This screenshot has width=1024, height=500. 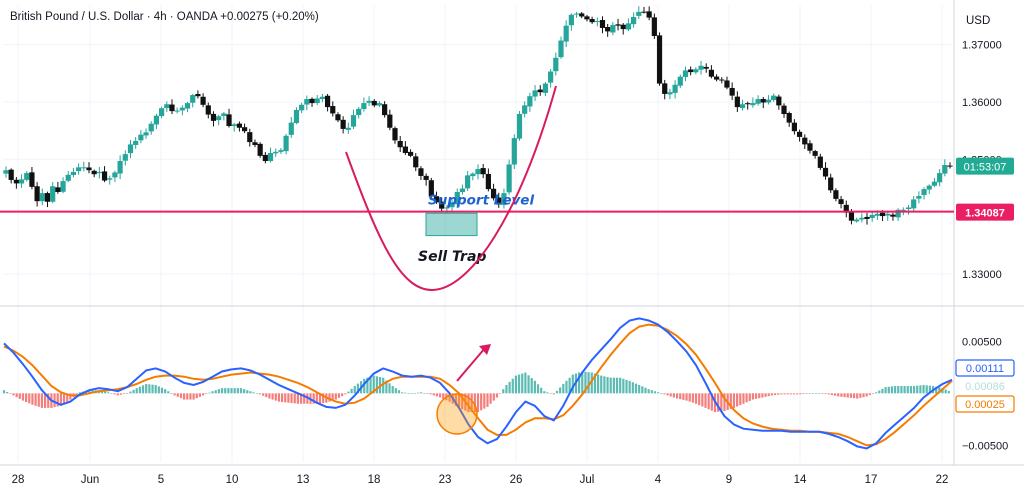 What do you see at coordinates (982, 275) in the screenshot?
I see `price-tick-label: 1.33000` at bounding box center [982, 275].